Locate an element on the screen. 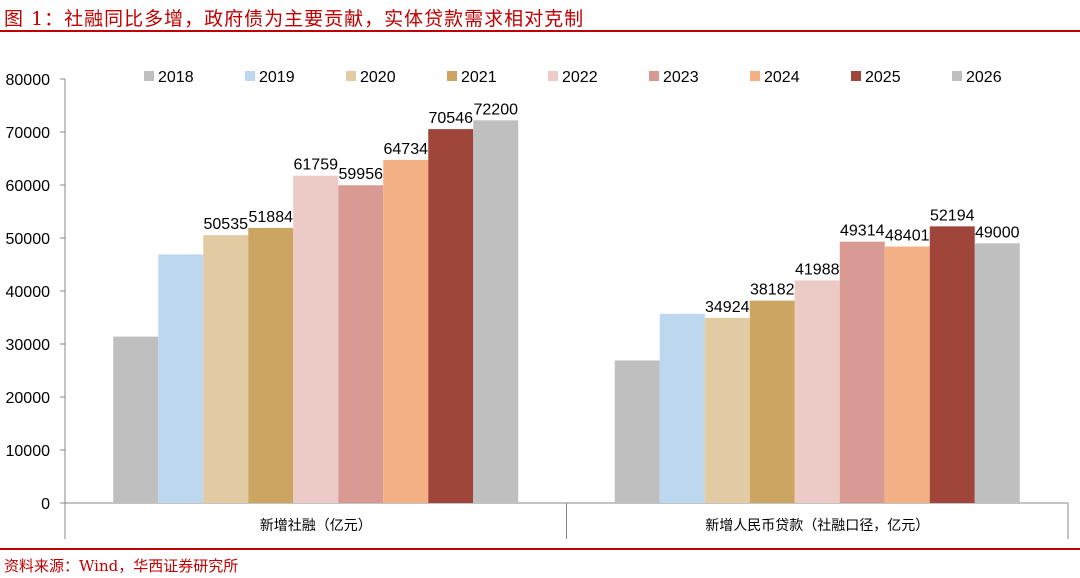 The width and height of the screenshot is (1080, 578). data-label: 52194 is located at coordinates (952, 215).